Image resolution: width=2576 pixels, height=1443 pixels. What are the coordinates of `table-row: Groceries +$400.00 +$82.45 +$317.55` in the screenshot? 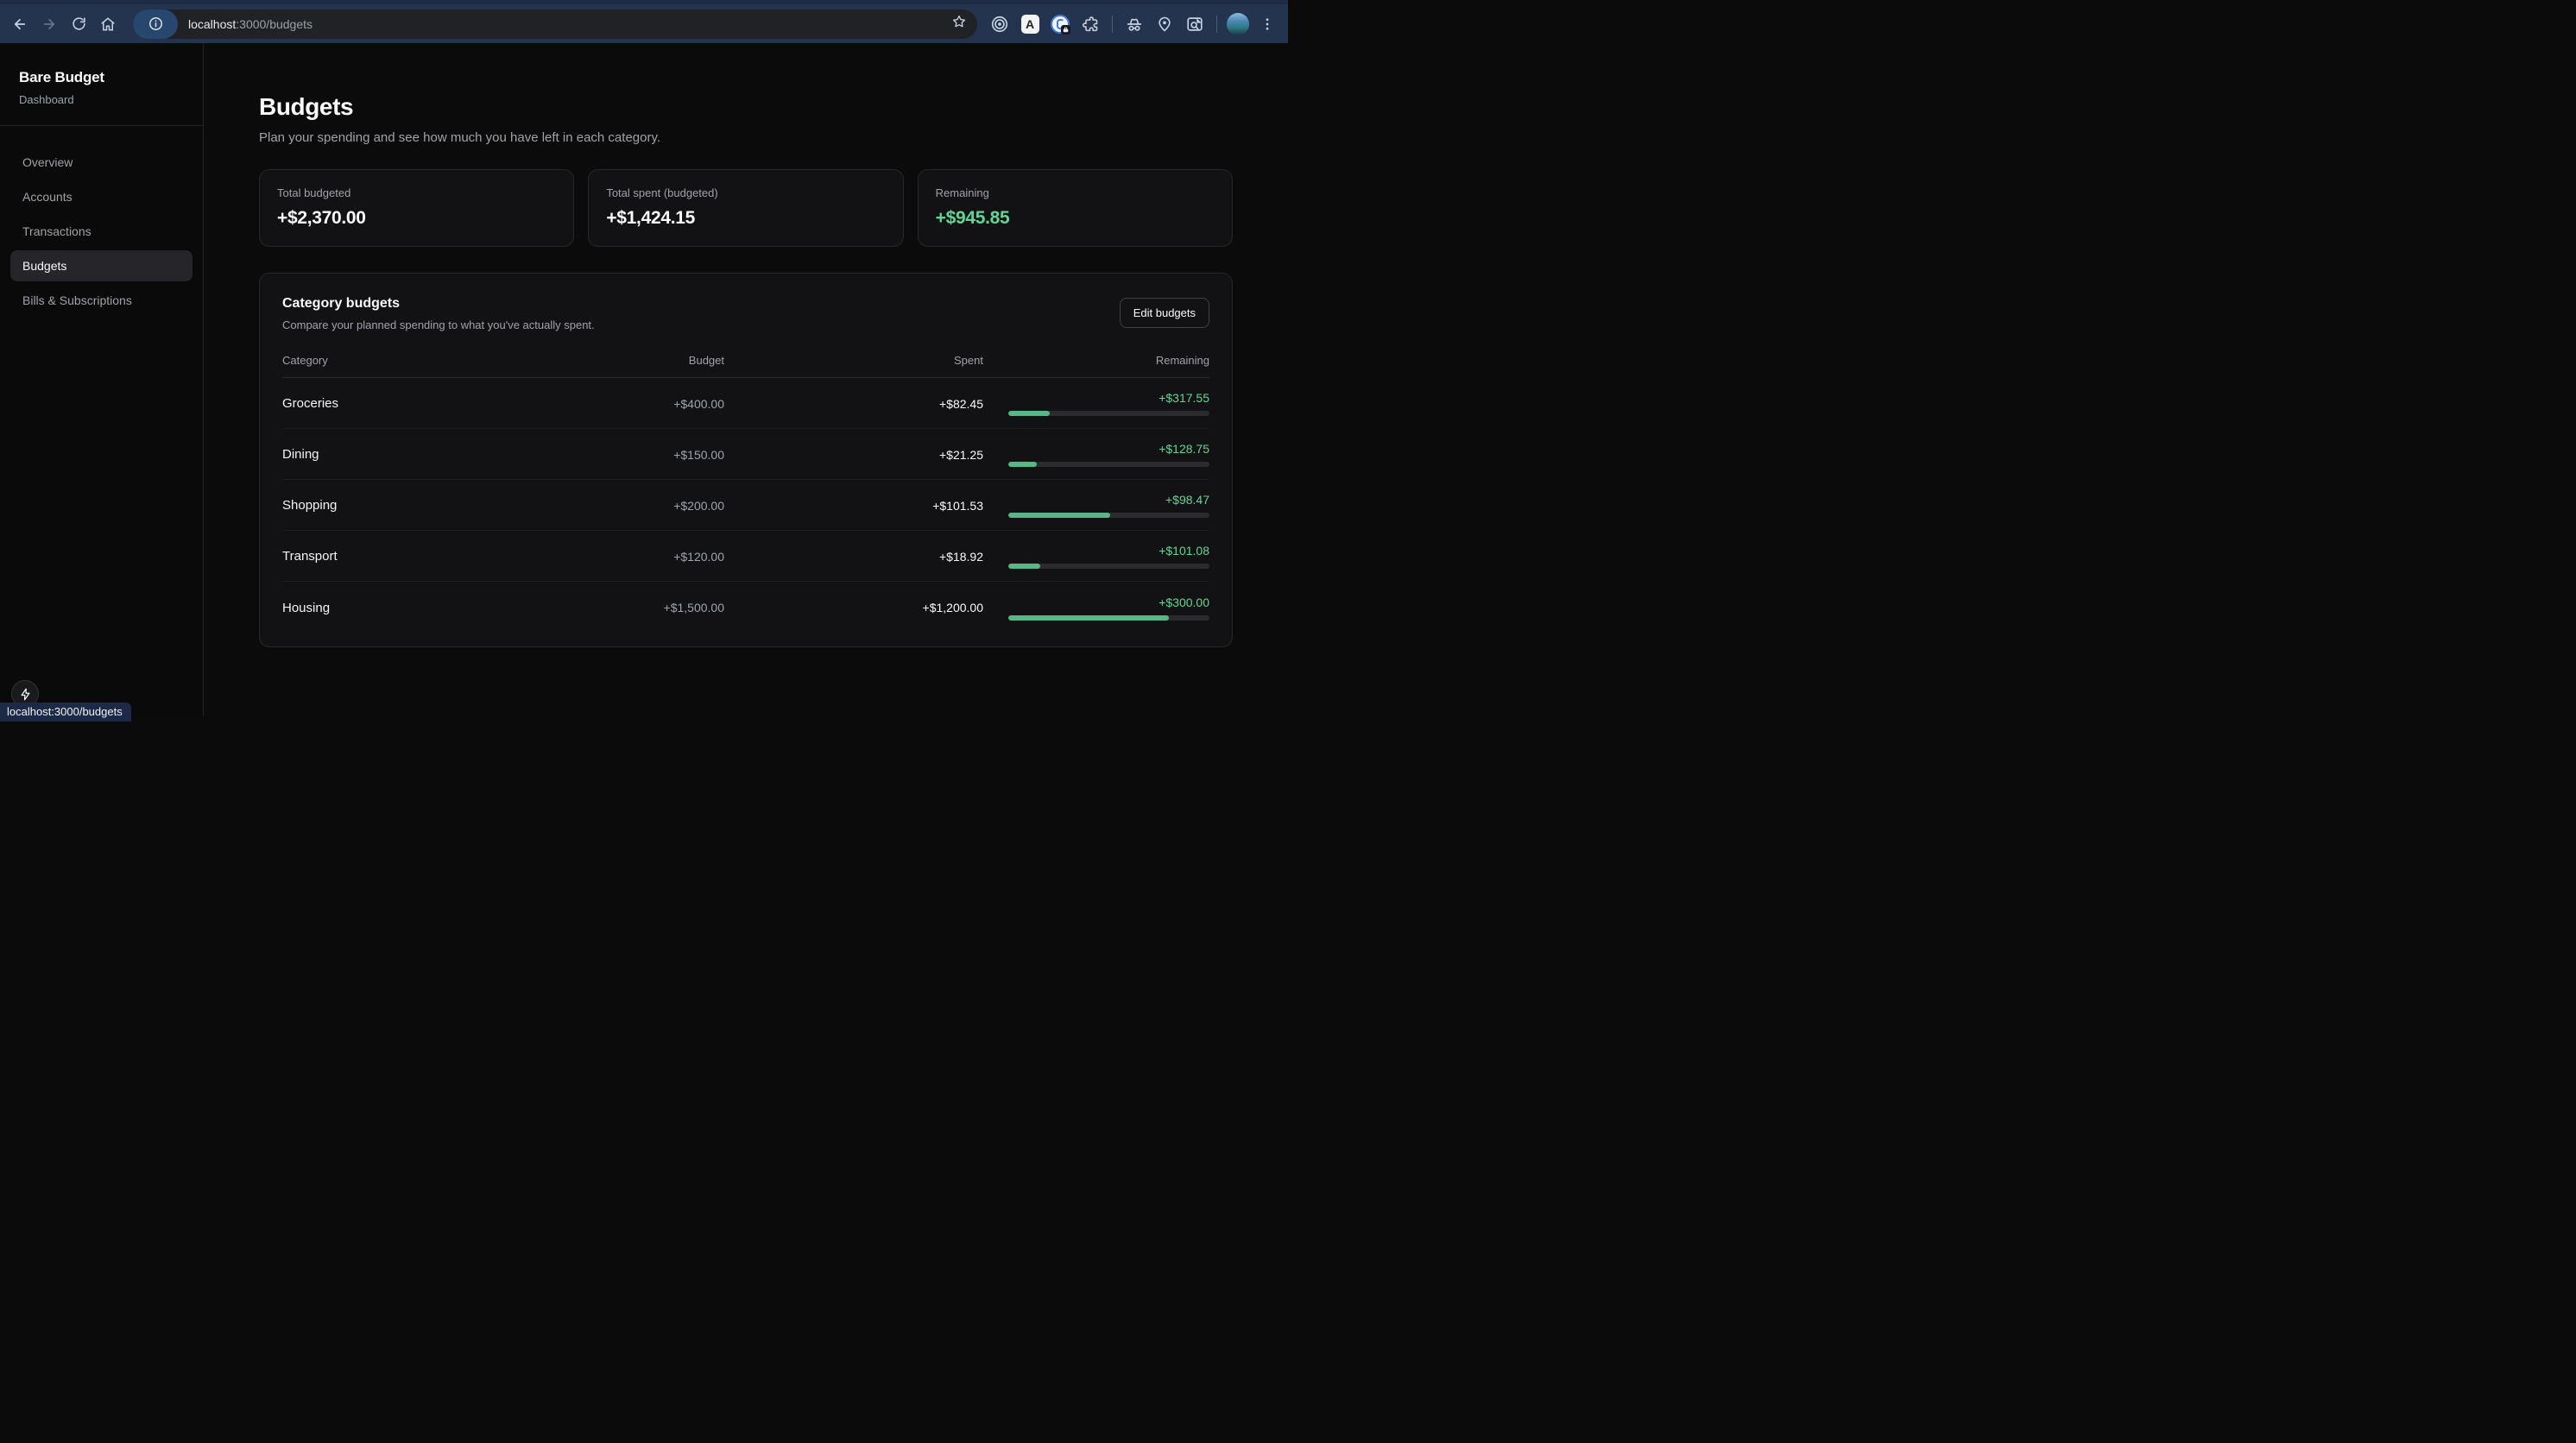 It's located at (745, 403).